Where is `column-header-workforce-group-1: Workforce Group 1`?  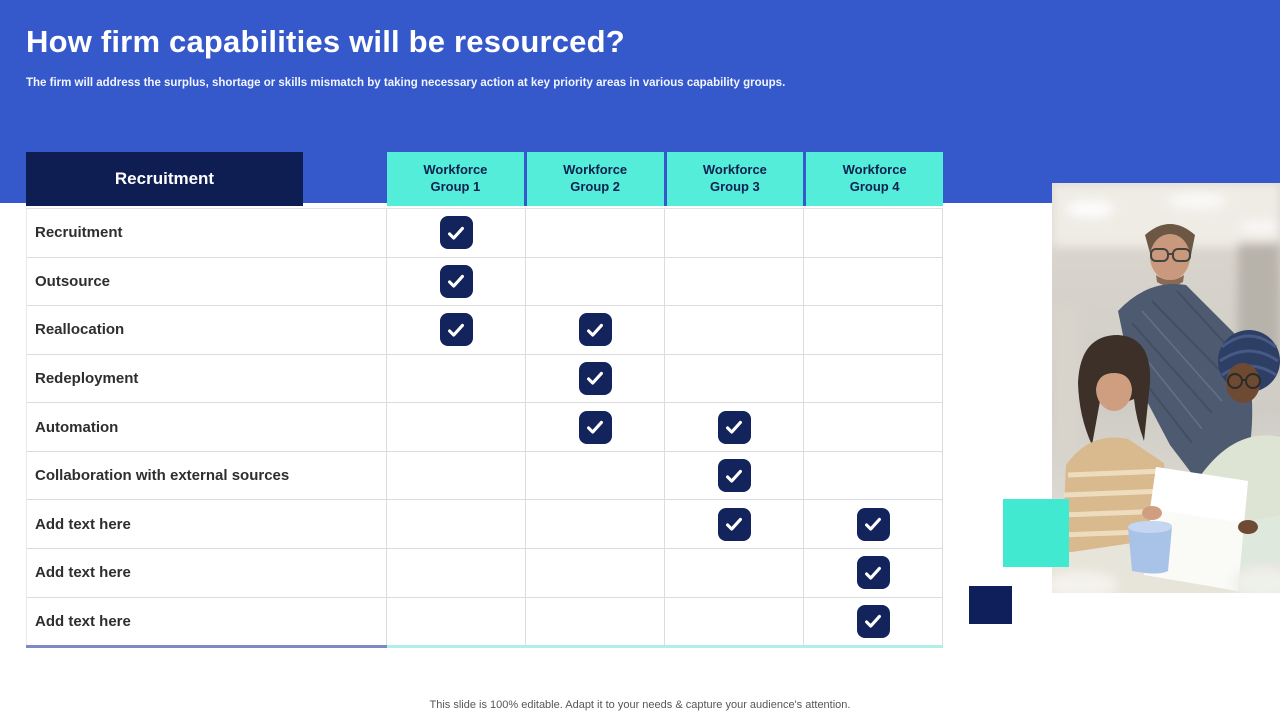 column-header-workforce-group-1: Workforce Group 1 is located at coordinates (455, 179).